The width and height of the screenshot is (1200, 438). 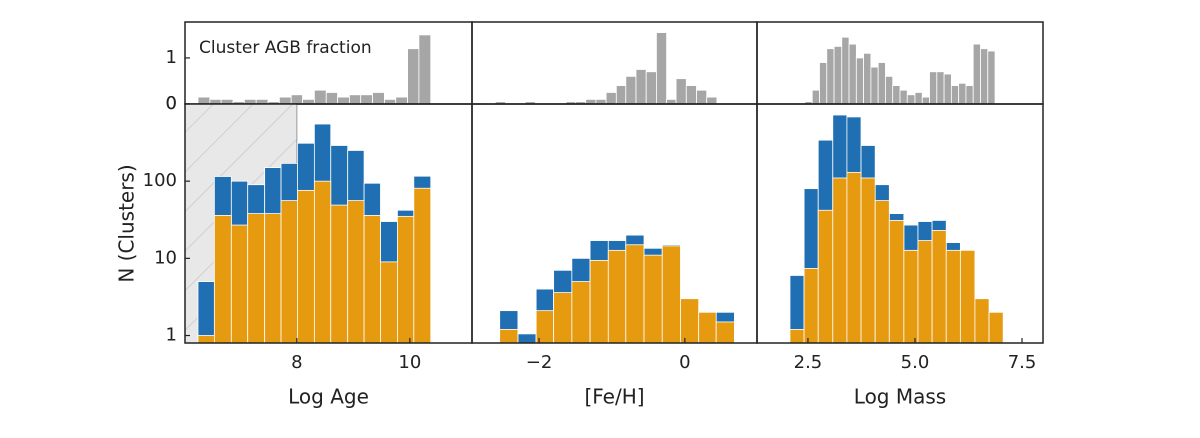 What do you see at coordinates (915, 362) in the screenshot?
I see `x-tick-label: 5.0` at bounding box center [915, 362].